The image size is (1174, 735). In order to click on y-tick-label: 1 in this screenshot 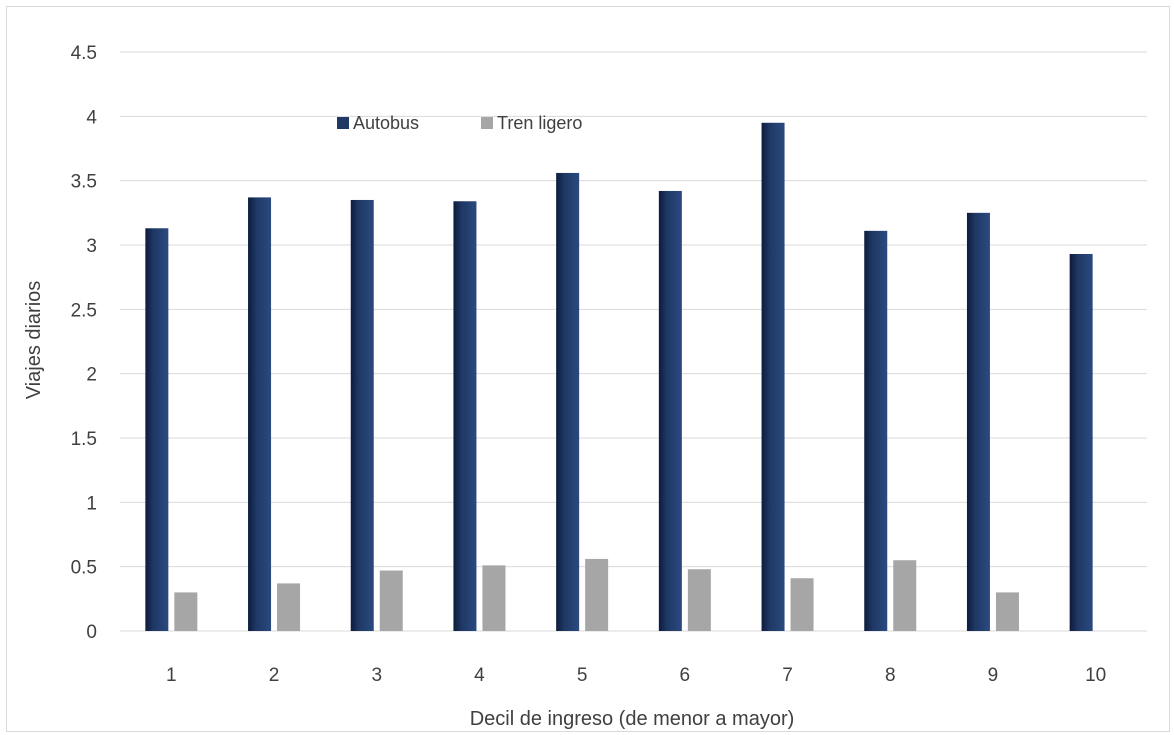, I will do `click(91, 503)`.